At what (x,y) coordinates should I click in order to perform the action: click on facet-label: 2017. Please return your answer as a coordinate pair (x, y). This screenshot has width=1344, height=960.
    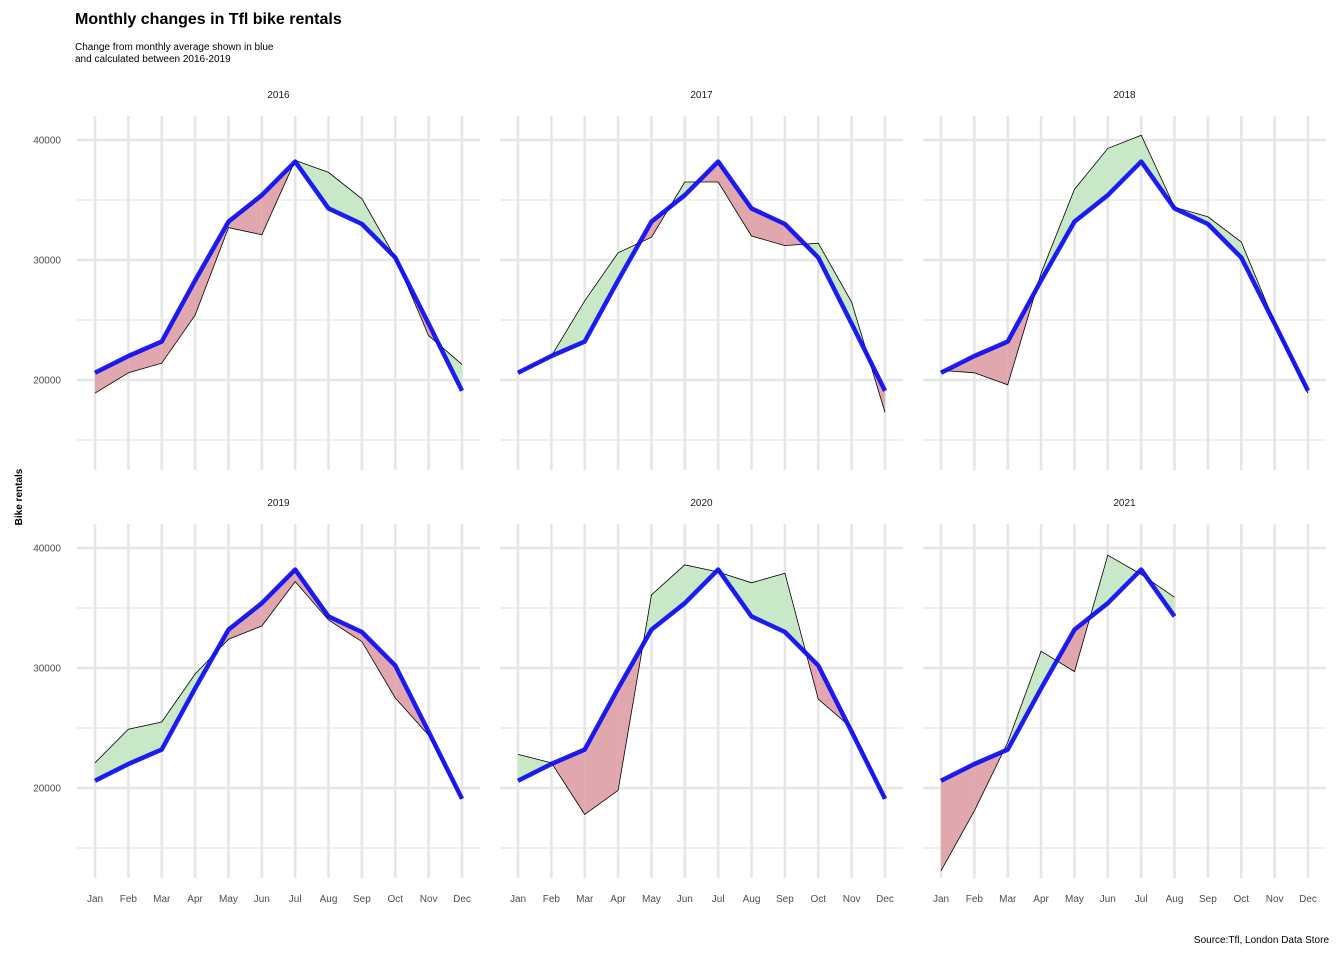
    Looking at the image, I should click on (701, 95).